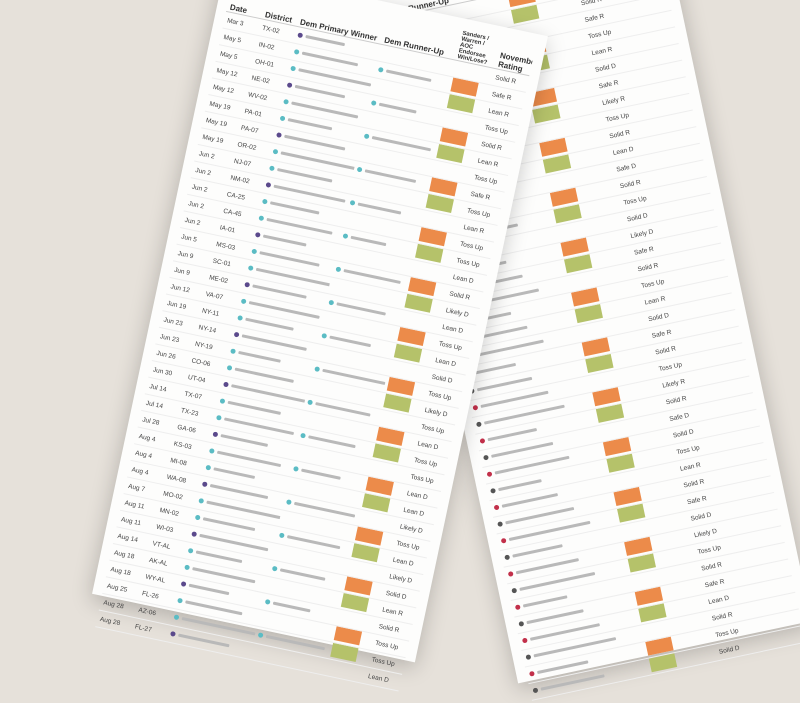 This screenshot has width=800, height=703. Describe the element at coordinates (392, 611) in the screenshot. I see `rating: Lean R` at that location.